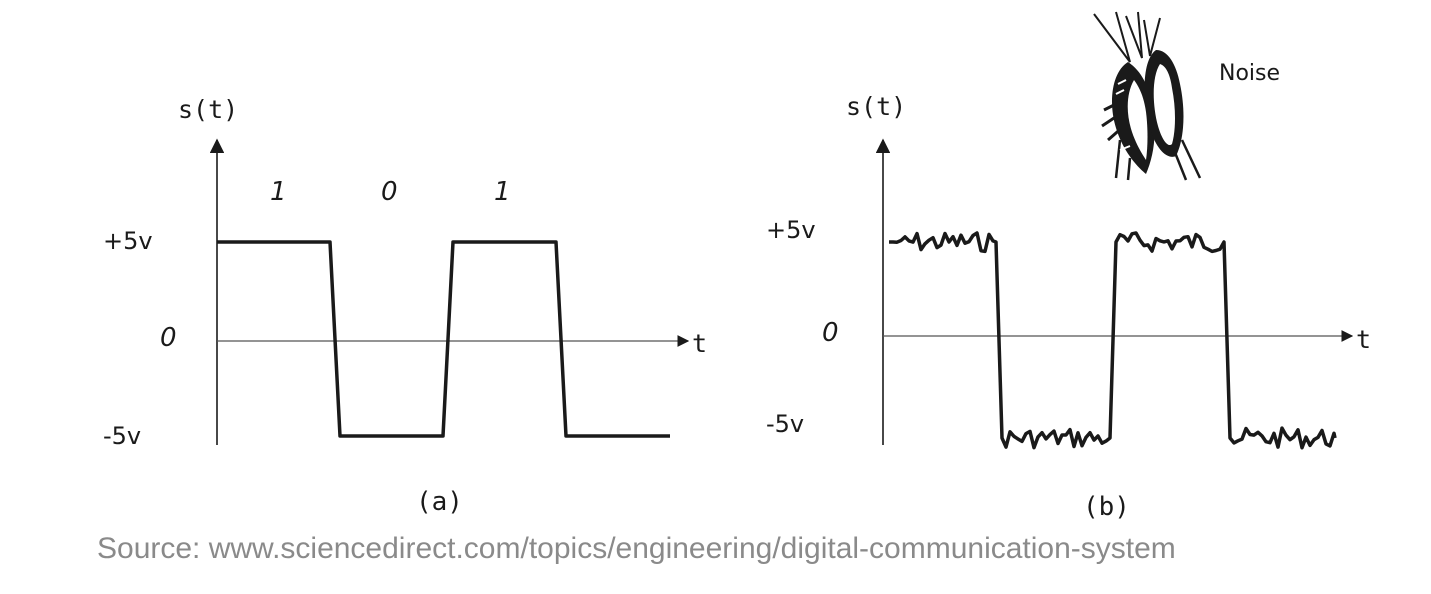  Describe the element at coordinates (389, 192) in the screenshot. I see `panel-a-bit-label: 0` at that location.